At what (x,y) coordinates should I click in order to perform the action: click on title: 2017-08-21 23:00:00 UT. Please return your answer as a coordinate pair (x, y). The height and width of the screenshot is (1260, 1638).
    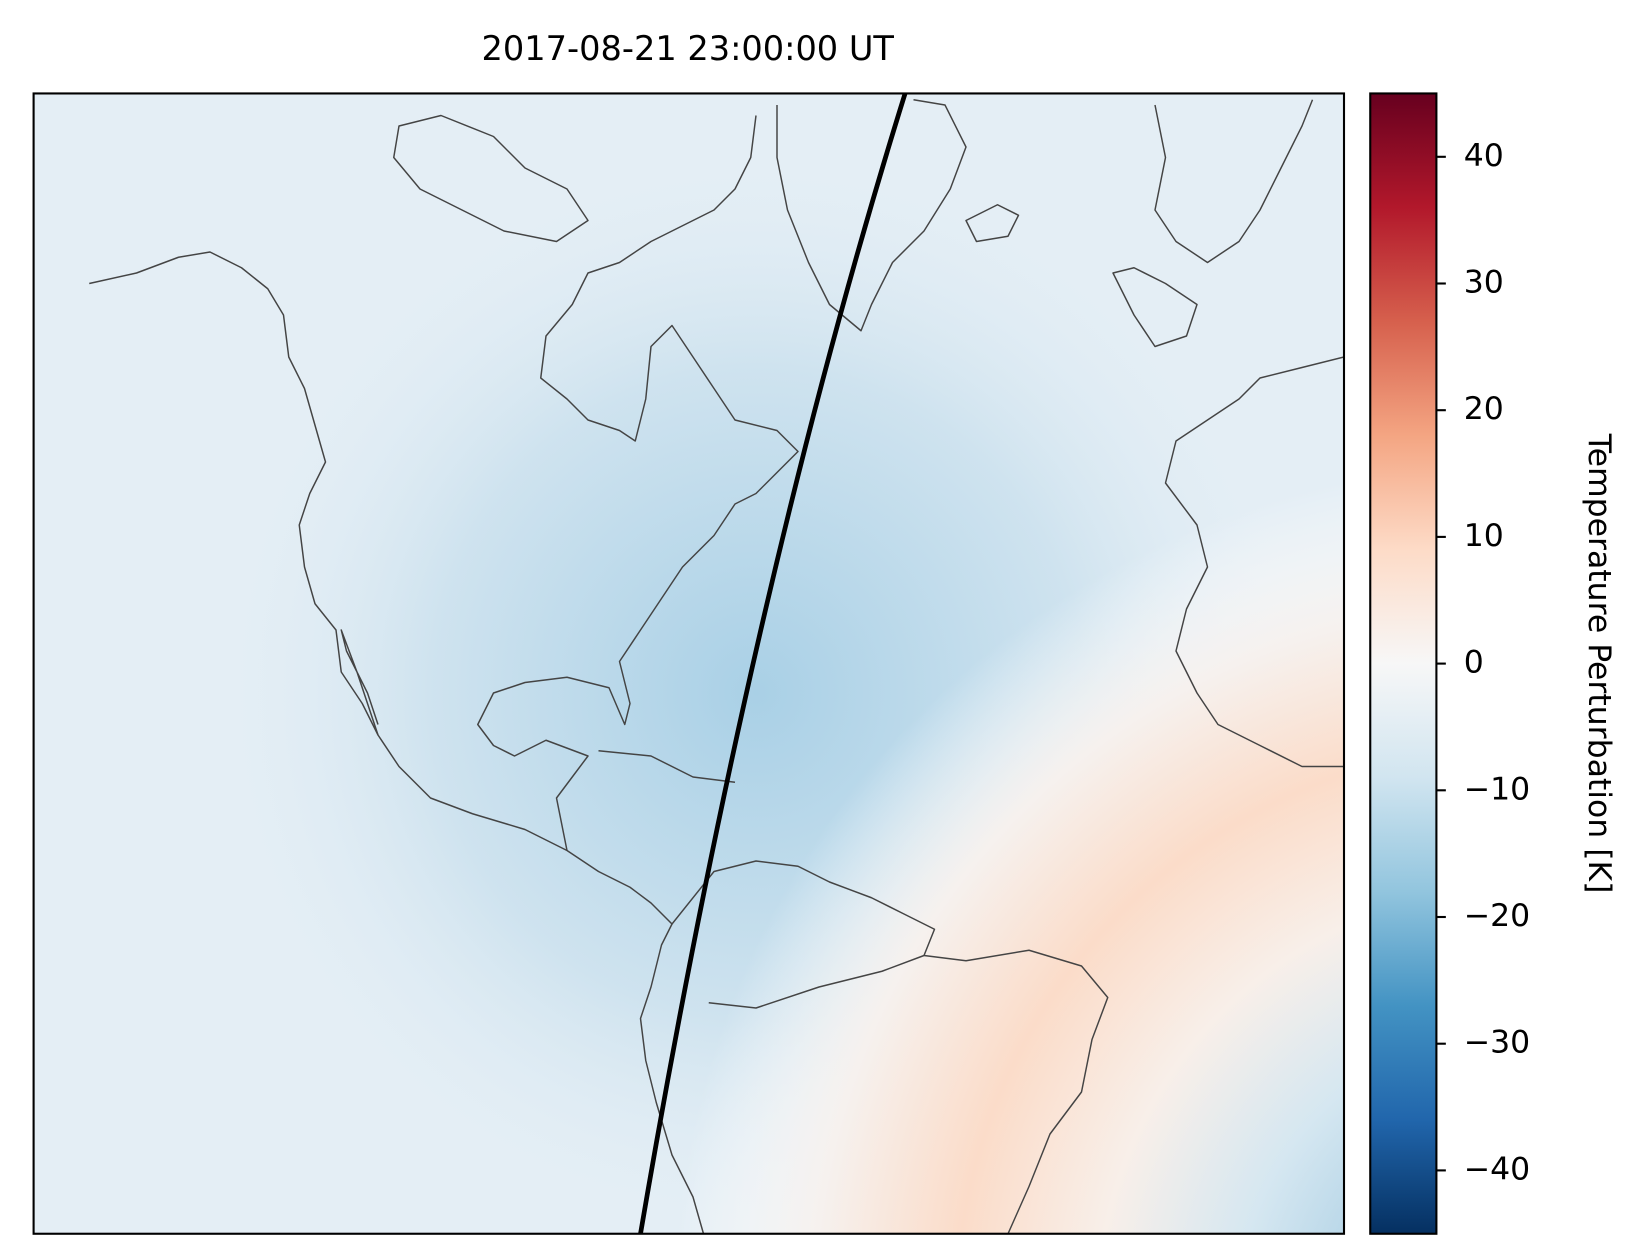
    Looking at the image, I should click on (688, 48).